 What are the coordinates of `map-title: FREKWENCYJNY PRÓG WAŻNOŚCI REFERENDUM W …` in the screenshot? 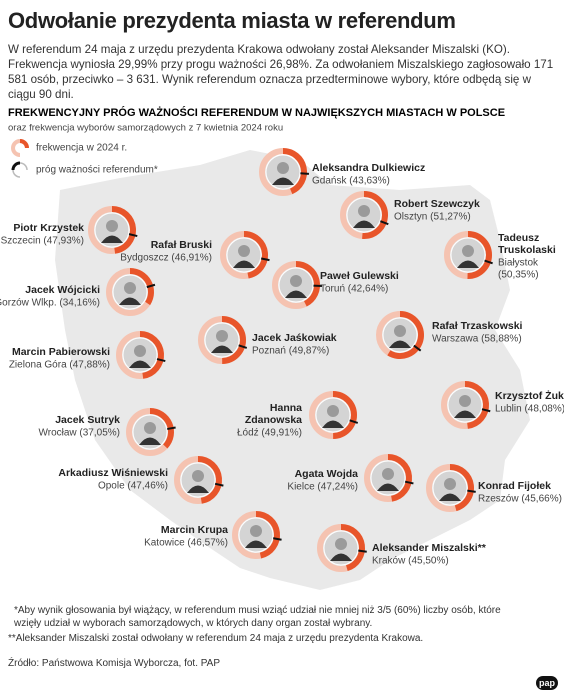 It's located at (256, 112).